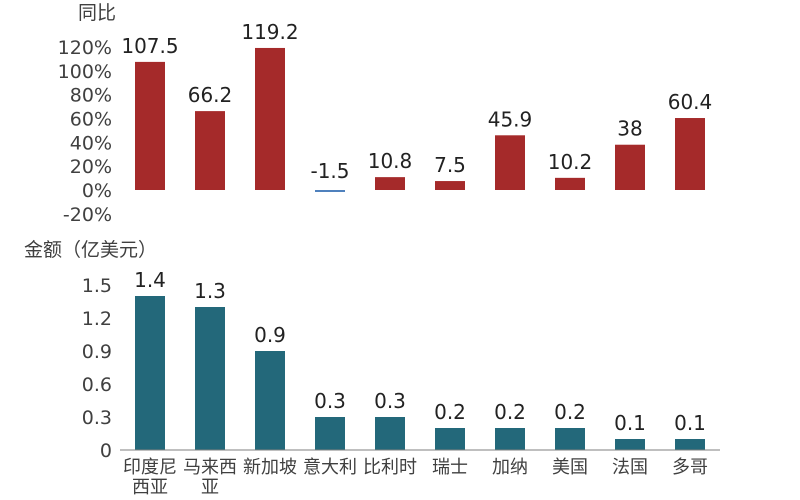 This screenshot has width=800, height=500. Describe the element at coordinates (150, 280) in the screenshot. I see `amount-data-label: 1.4` at that location.